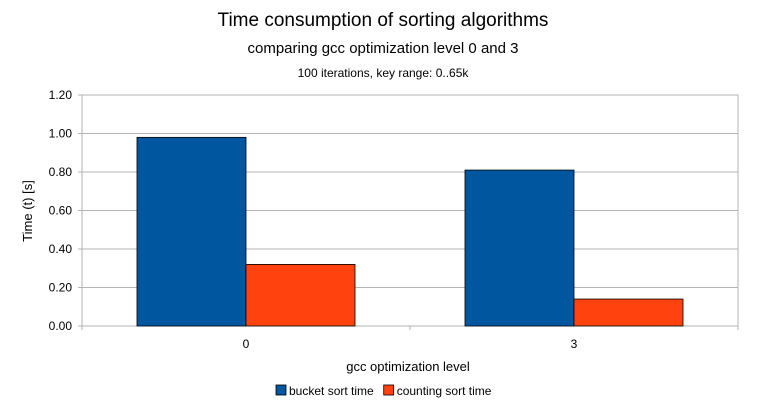 This screenshot has width=766, height=413. Describe the element at coordinates (246, 344) in the screenshot. I see `x-tick-label: 0` at that location.